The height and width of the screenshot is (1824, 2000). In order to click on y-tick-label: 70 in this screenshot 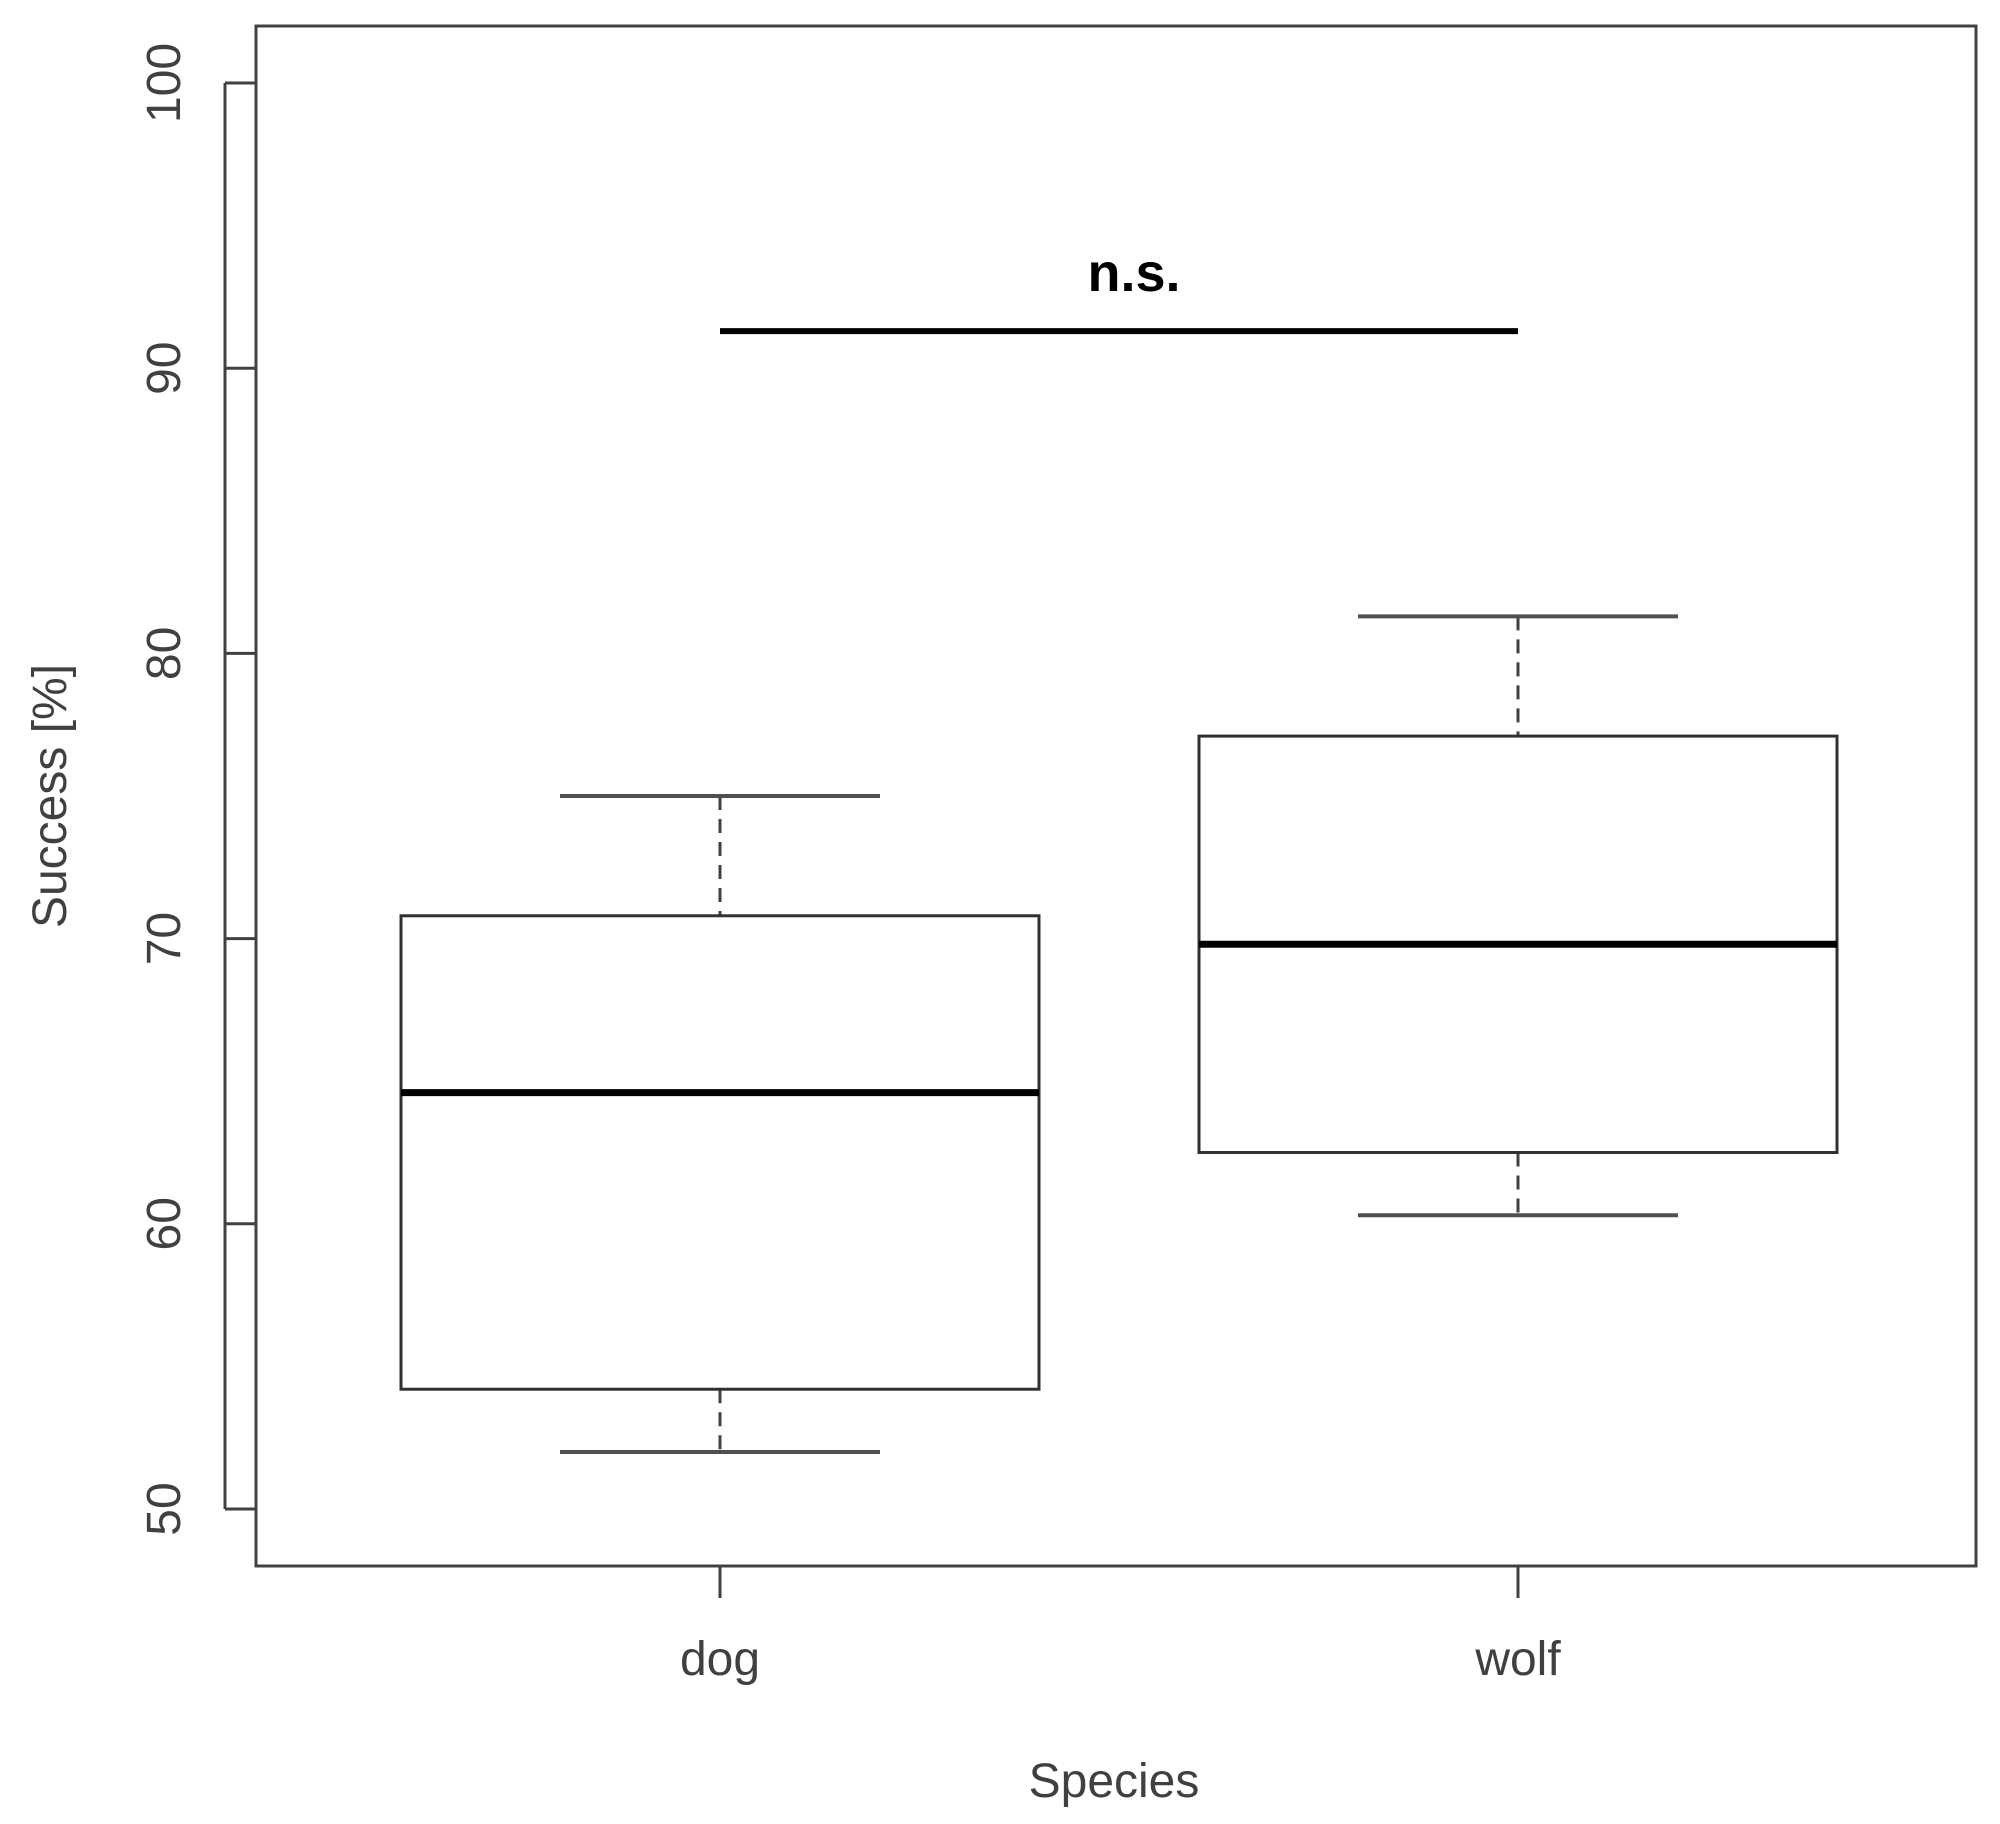, I will do `click(164, 938)`.